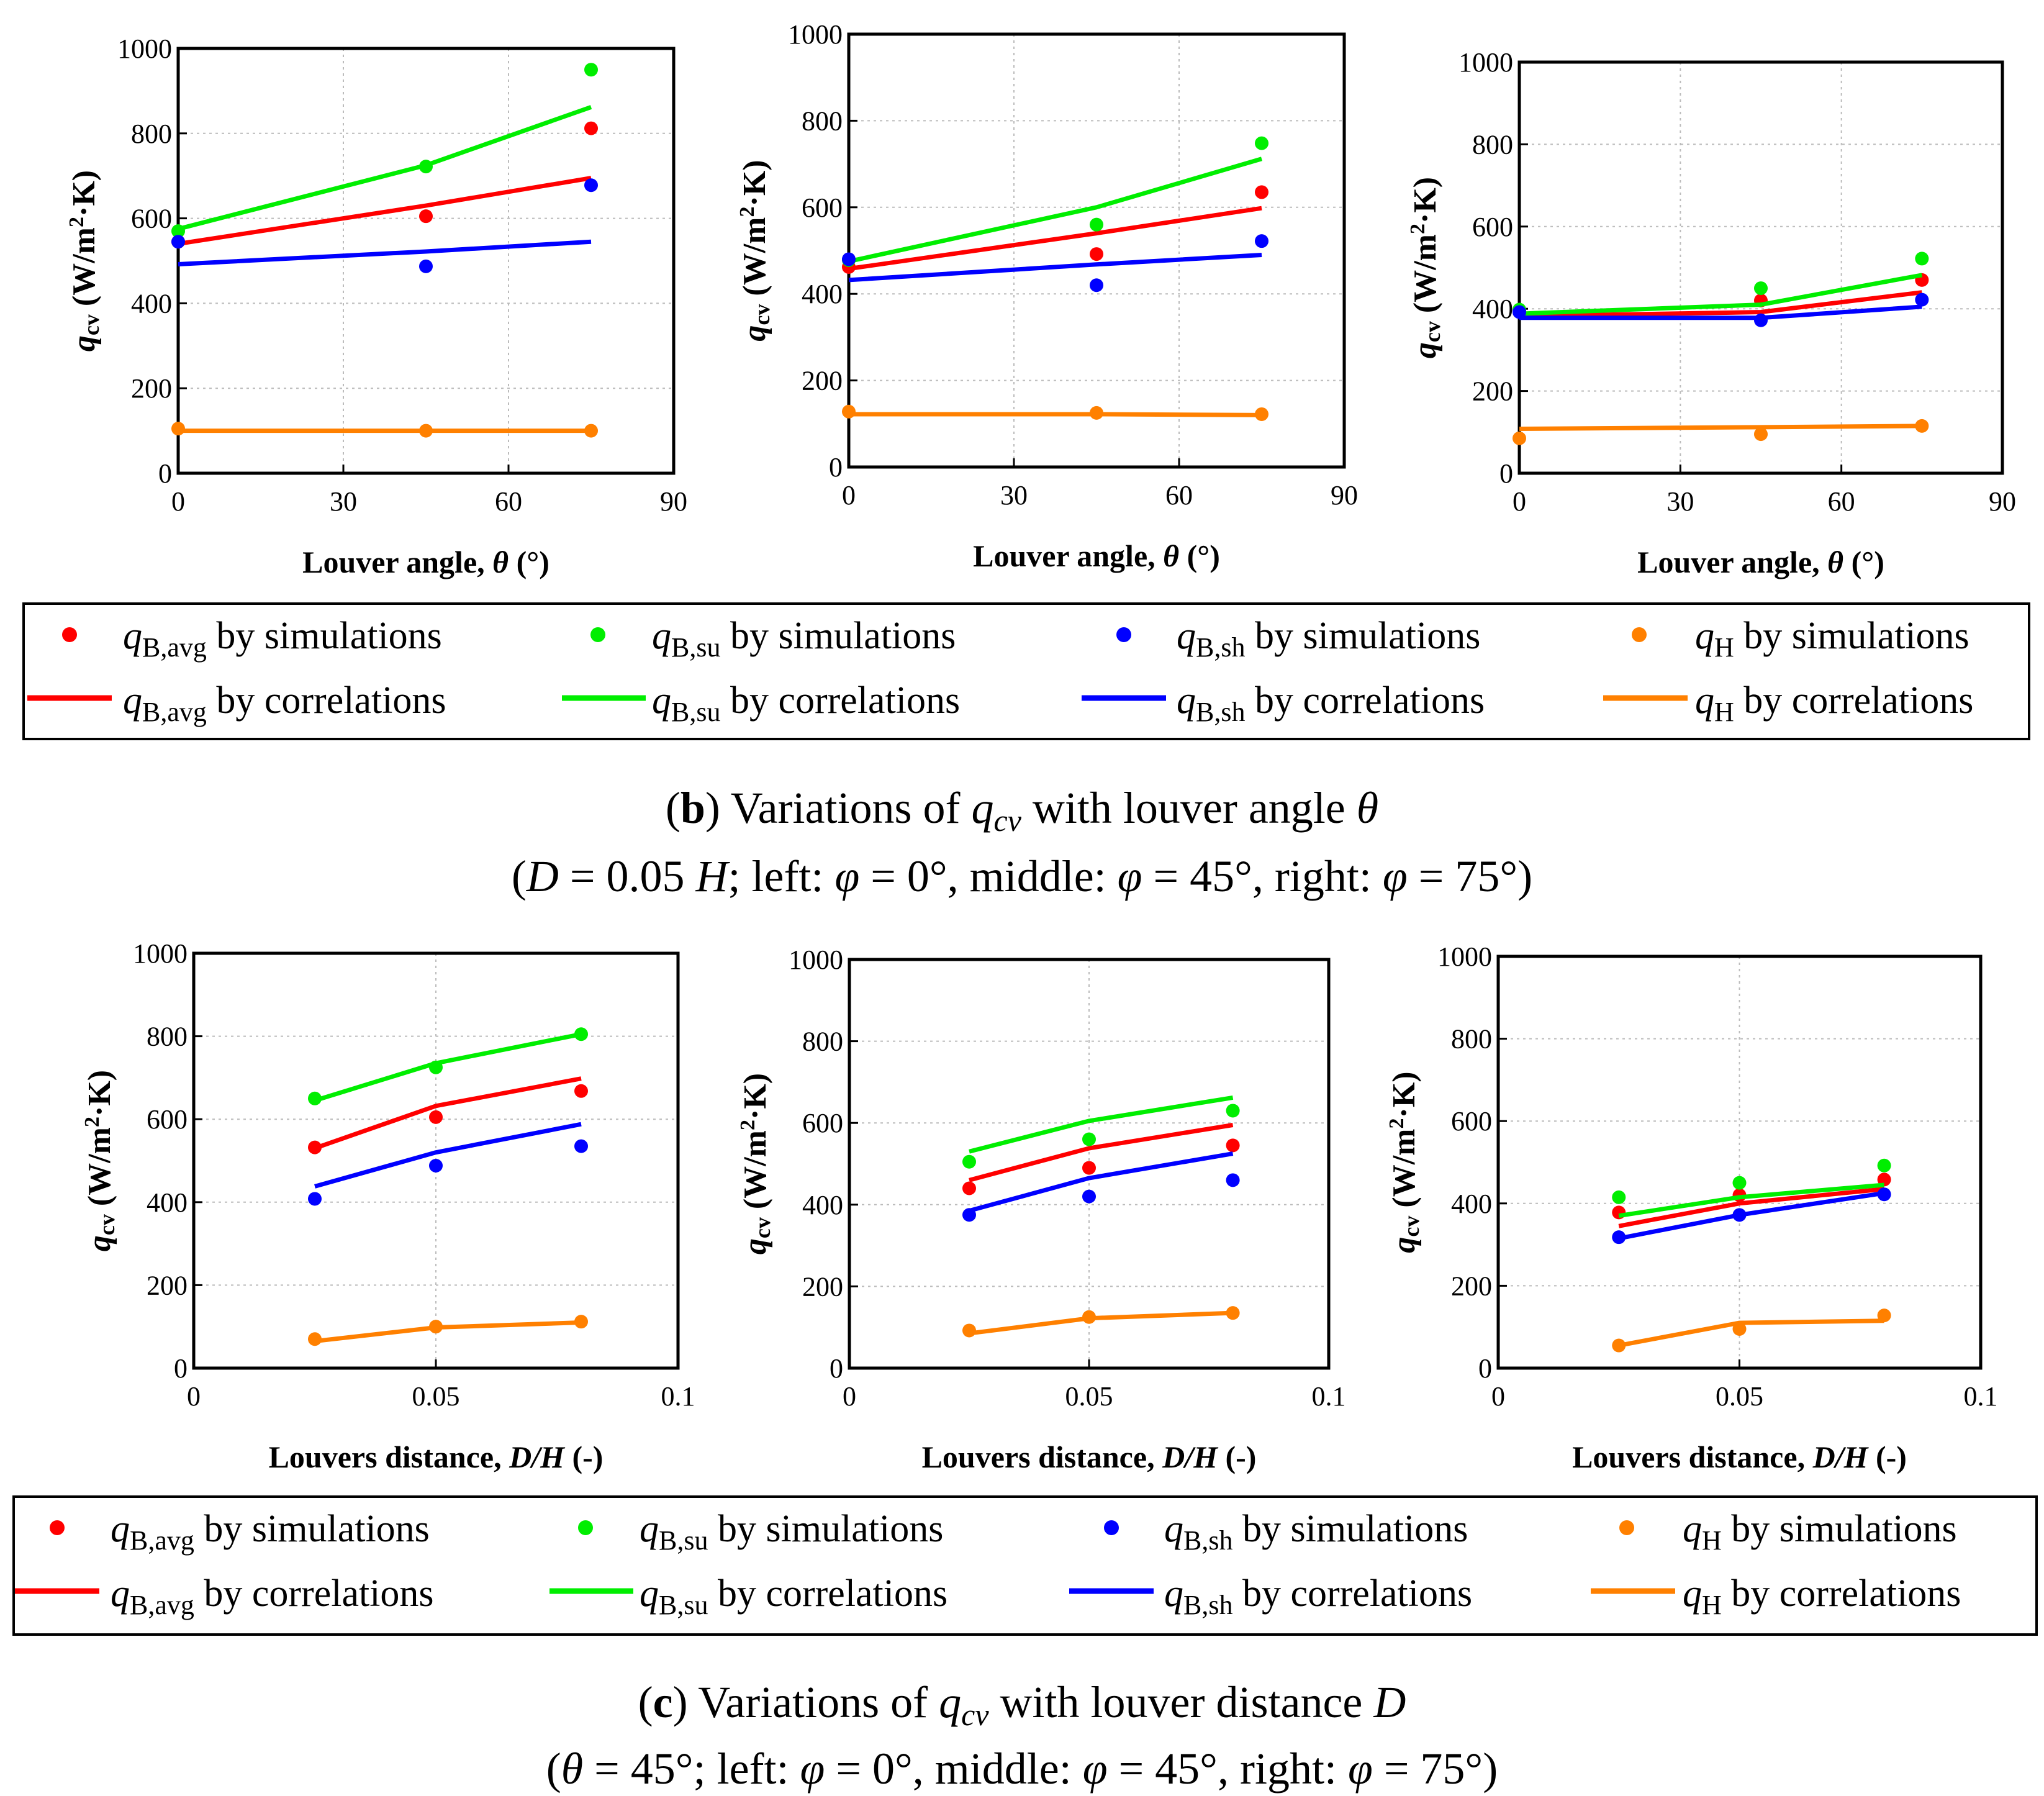 Image resolution: width=2044 pixels, height=1796 pixels. Describe the element at coordinates (426, 261) in the screenshot. I see `plot-frame` at that location.